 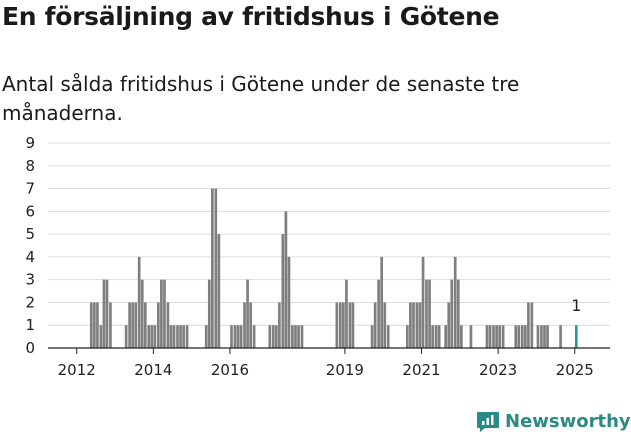 I want to click on y-tick-label: 4, so click(x=30, y=257).